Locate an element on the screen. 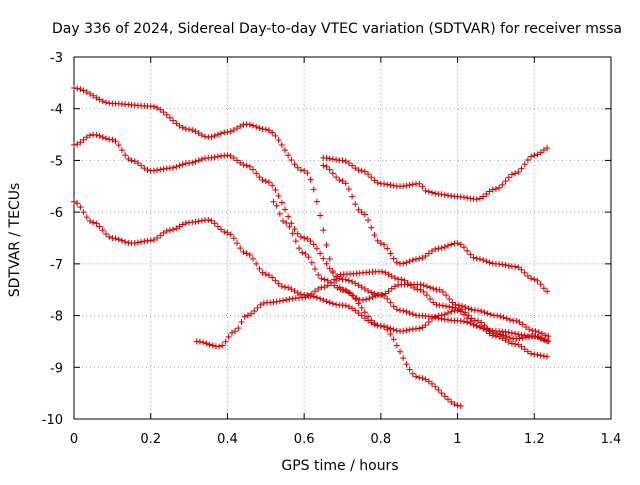  y-tick-label: -9 is located at coordinates (56, 368).